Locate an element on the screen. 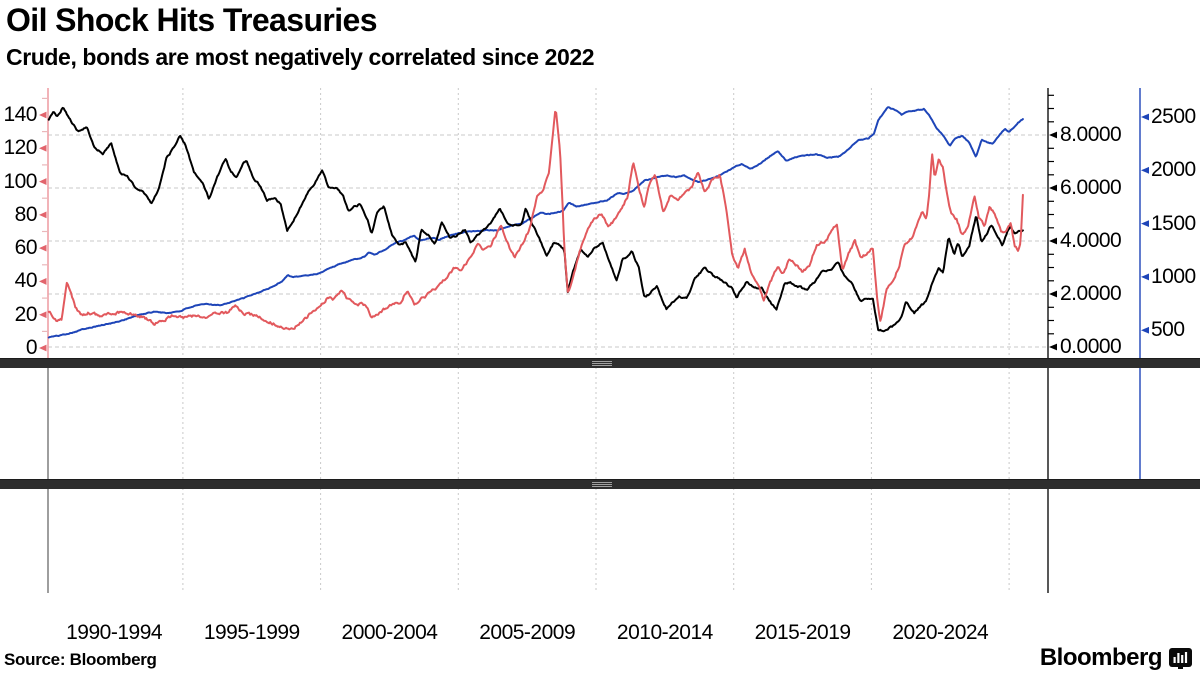  index-axis-tick-label: 500 is located at coordinates (1168, 330).